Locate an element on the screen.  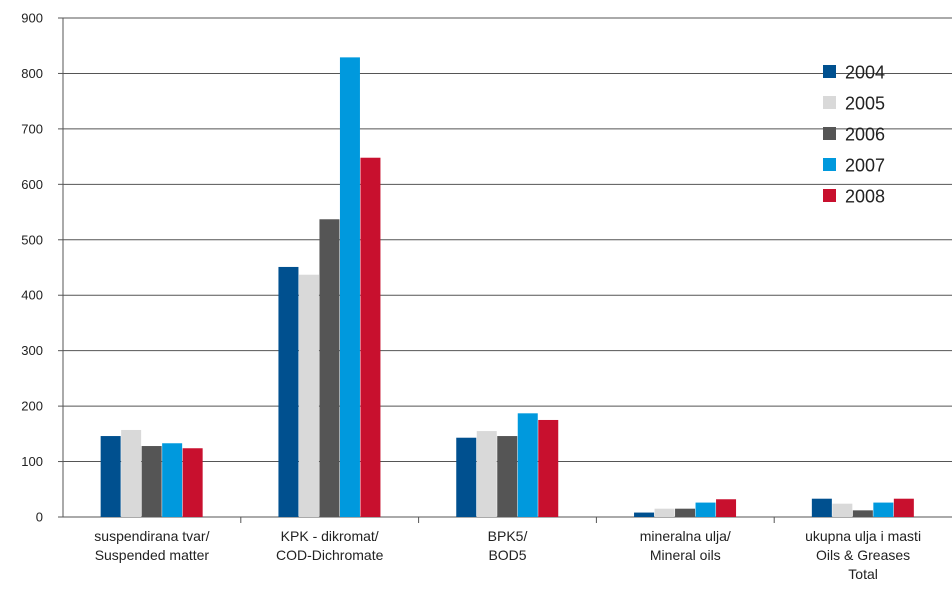
legend-swatch-2007 is located at coordinates (829, 164).